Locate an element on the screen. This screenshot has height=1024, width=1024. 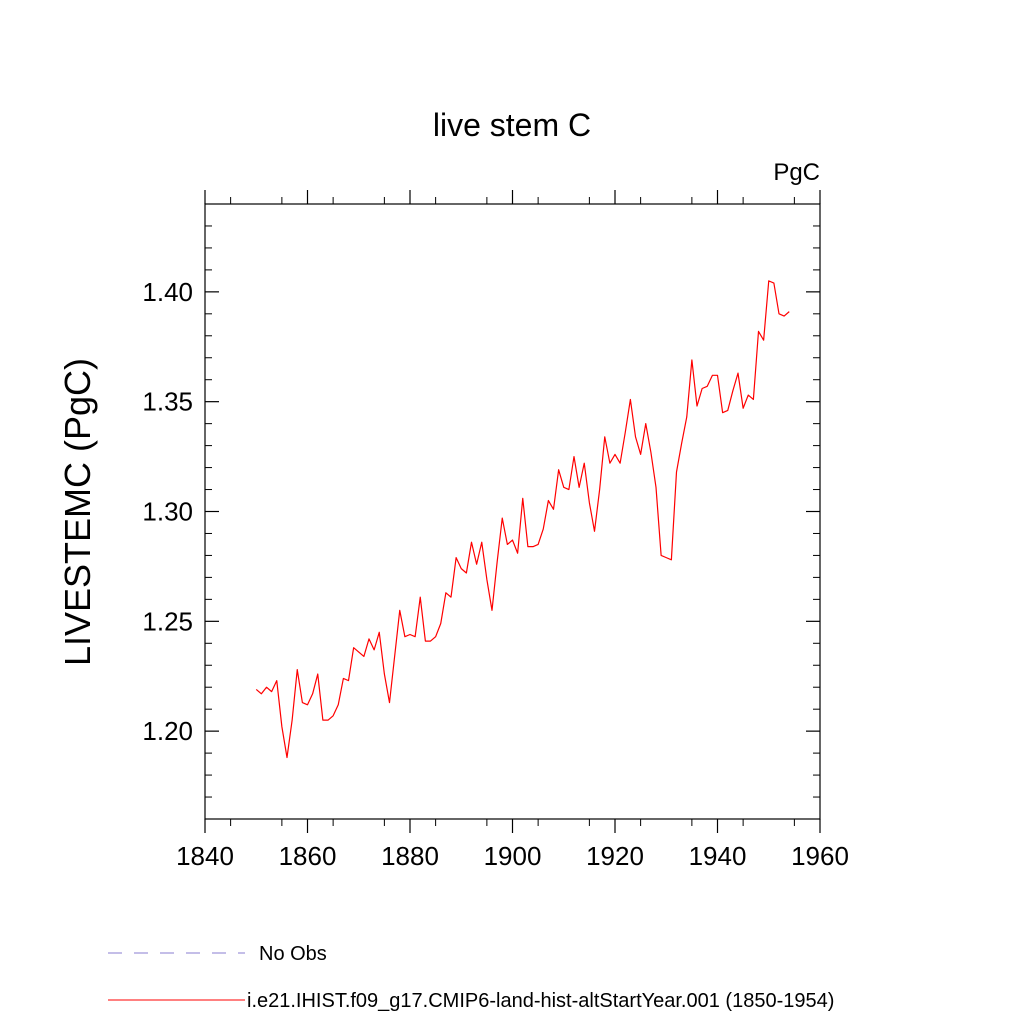
legend-label-no-obs: No Obs is located at coordinates (293, 954).